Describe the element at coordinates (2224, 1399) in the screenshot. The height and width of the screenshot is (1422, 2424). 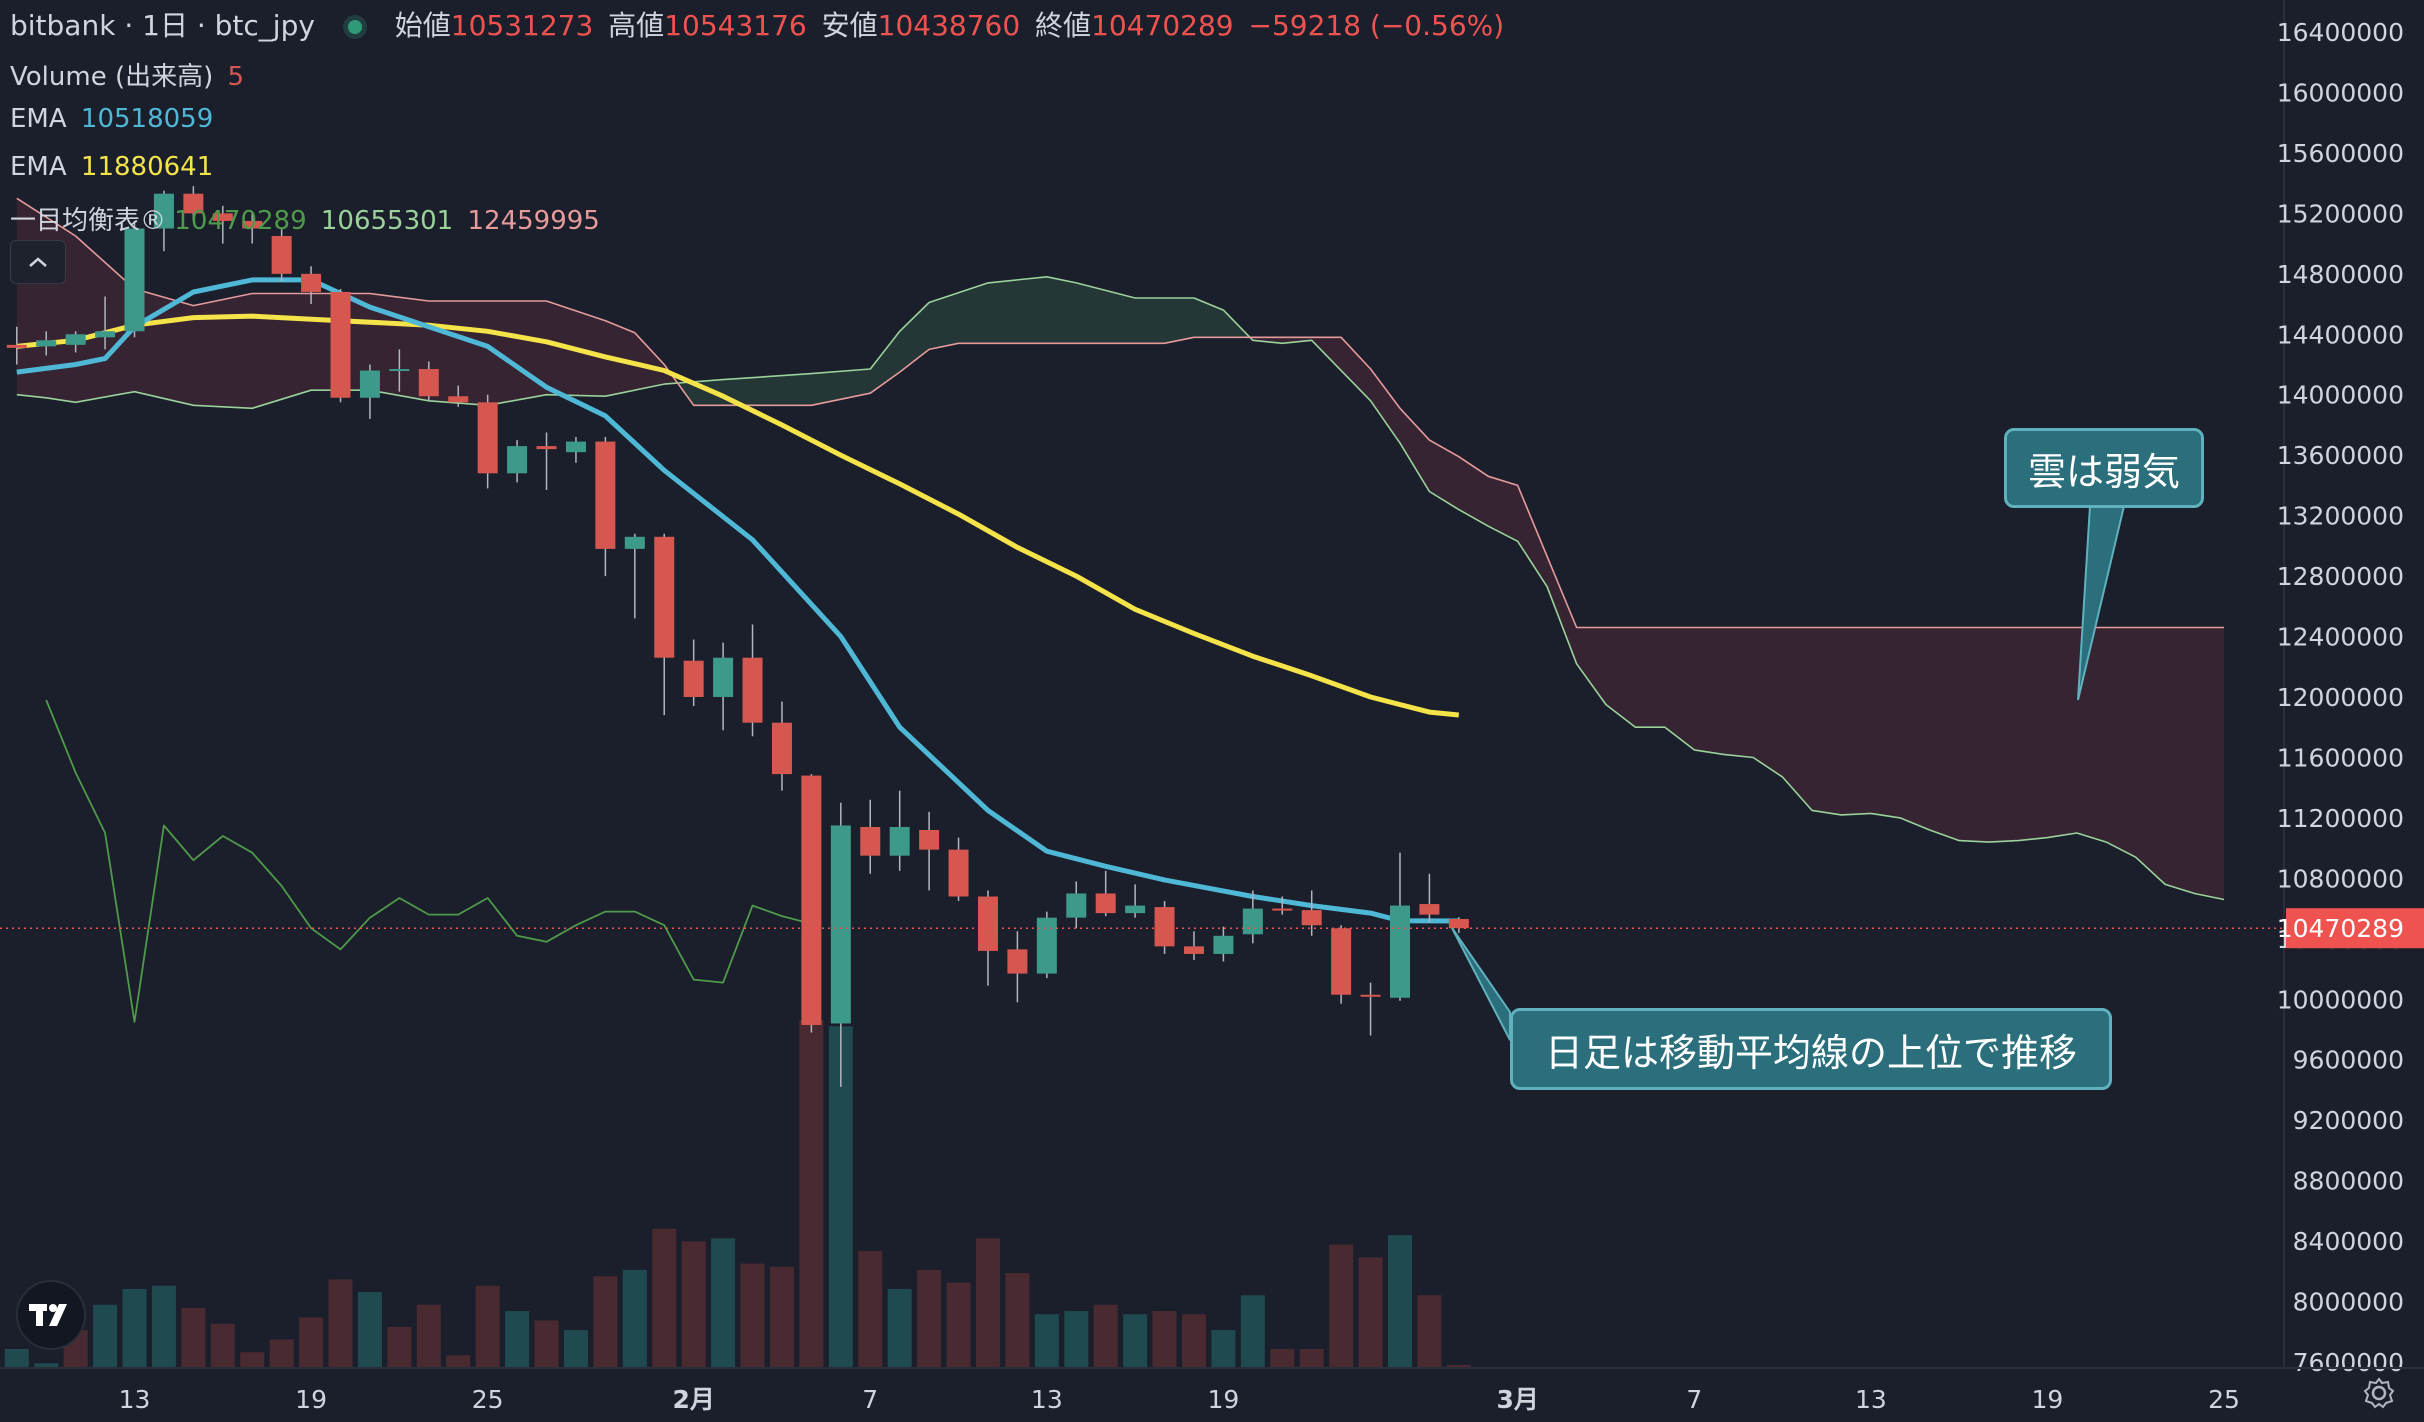
I see `time-tick-label: 25` at that location.